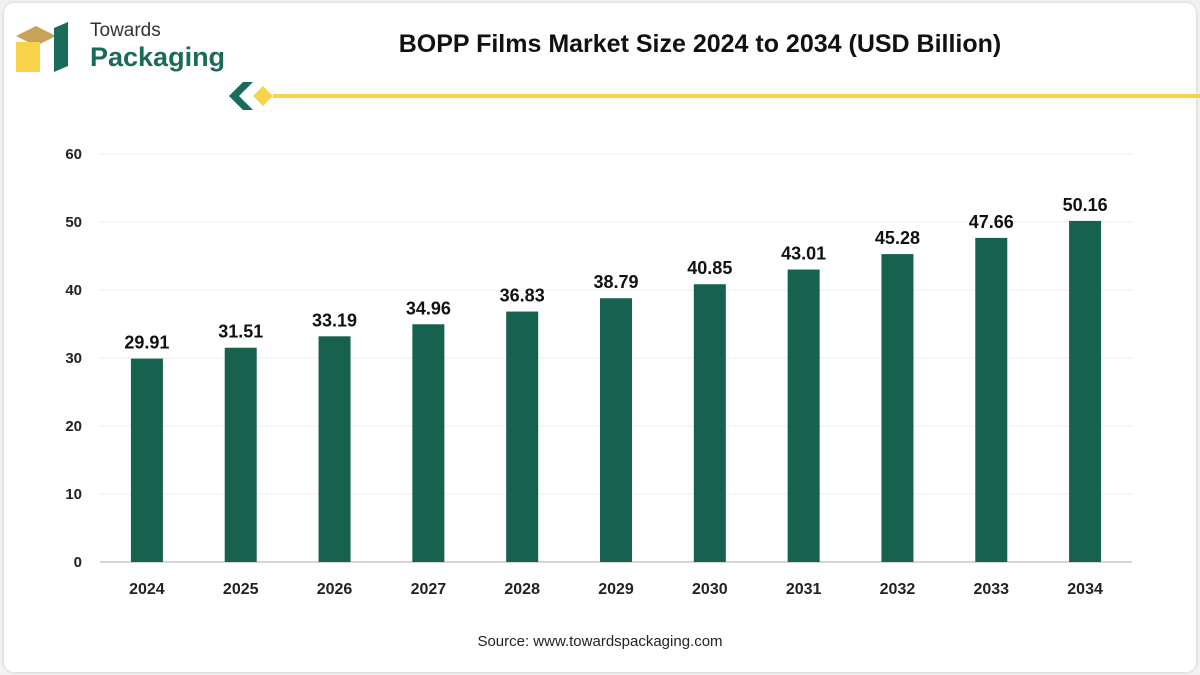 This screenshot has height=675, width=1200. What do you see at coordinates (73, 494) in the screenshot?
I see `y-tick-label: 10` at bounding box center [73, 494].